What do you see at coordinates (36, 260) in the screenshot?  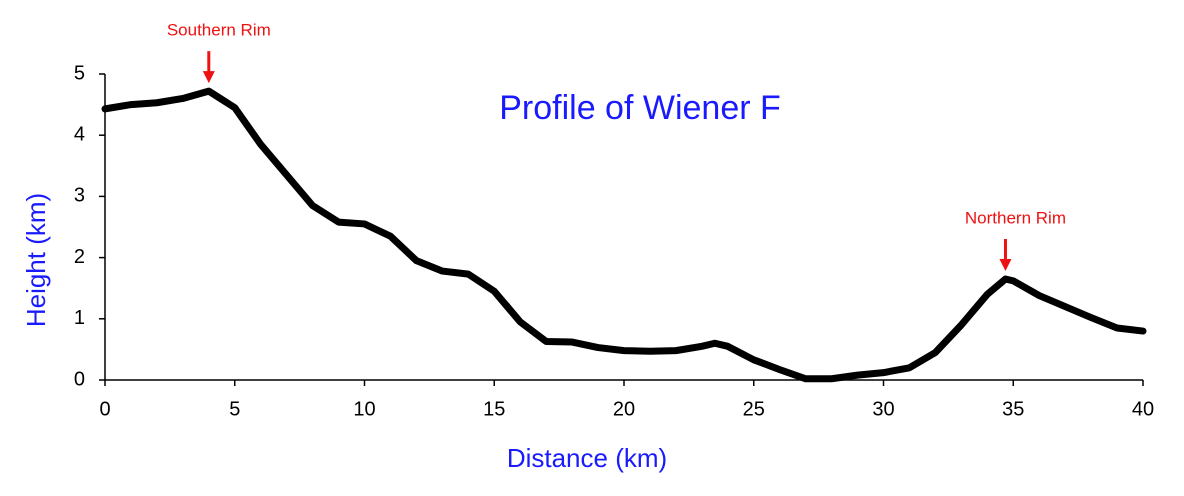 I see `y-axis-label: Height (km)` at bounding box center [36, 260].